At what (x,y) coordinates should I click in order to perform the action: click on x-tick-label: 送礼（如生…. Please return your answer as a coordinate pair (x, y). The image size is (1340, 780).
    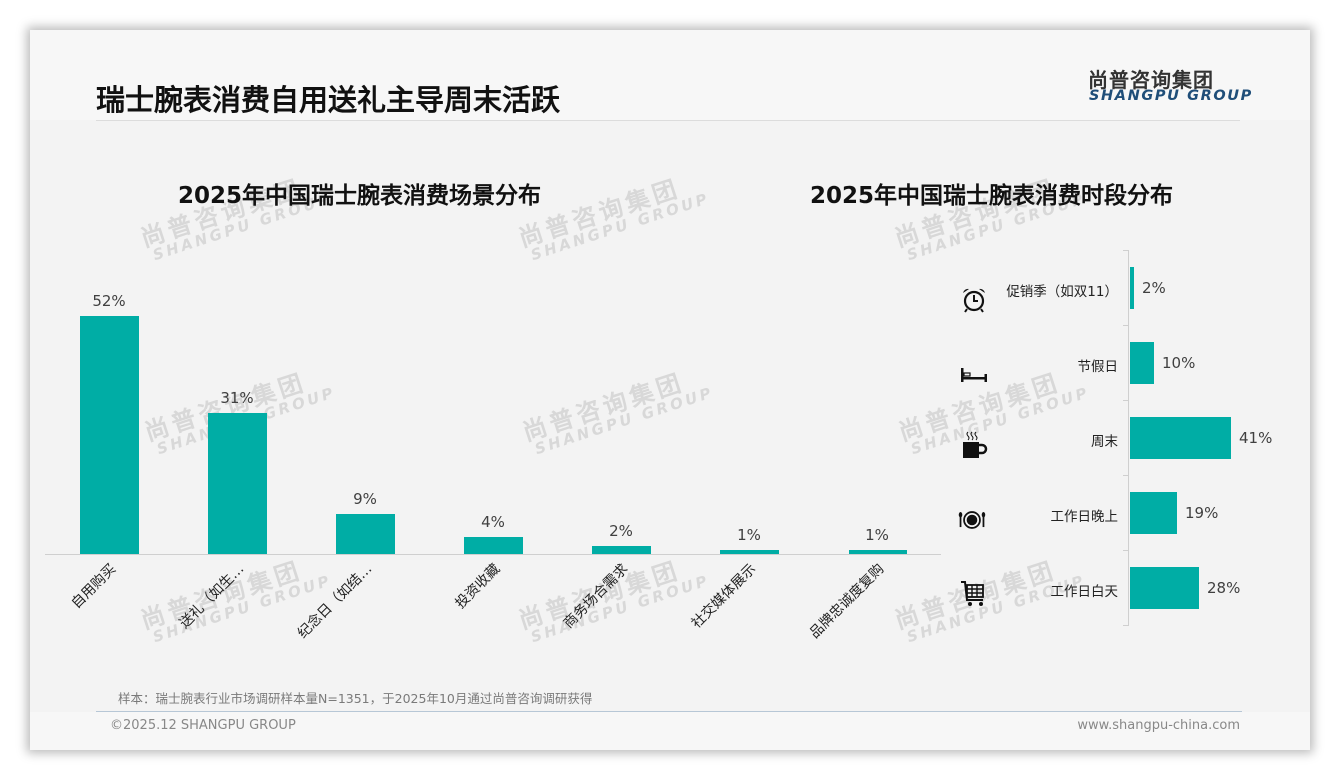
    Looking at the image, I should click on (212, 596).